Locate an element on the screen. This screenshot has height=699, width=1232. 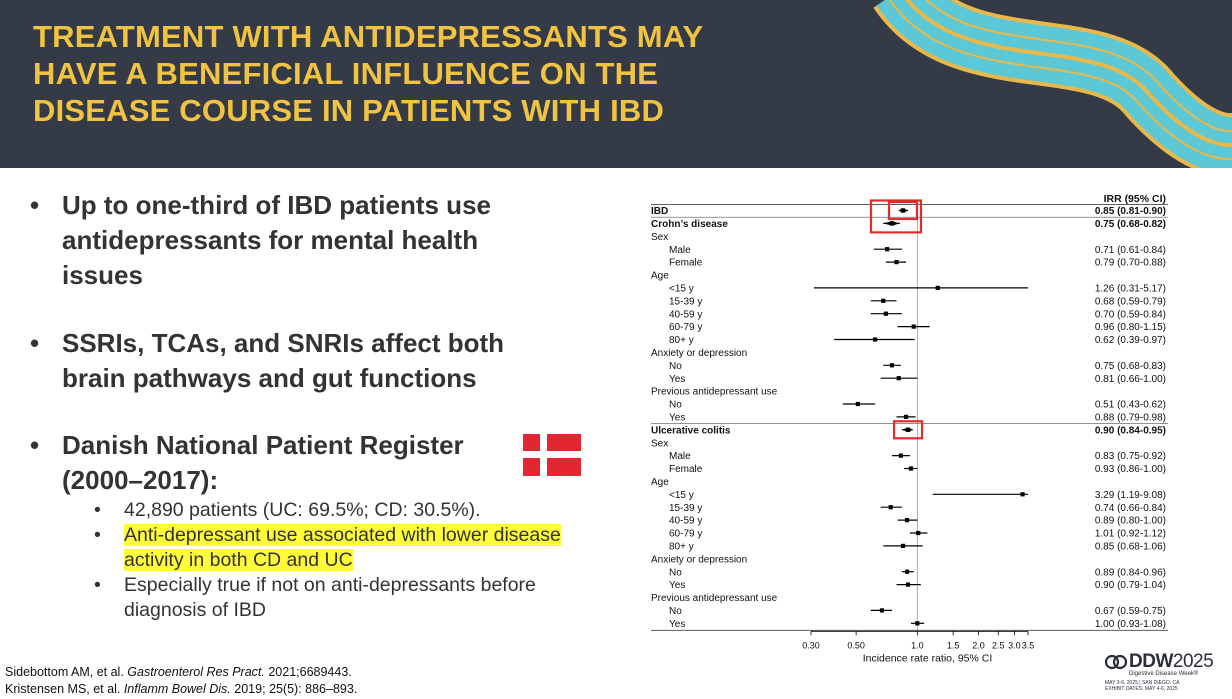
x-tick-label: 2.0 is located at coordinates (978, 645).